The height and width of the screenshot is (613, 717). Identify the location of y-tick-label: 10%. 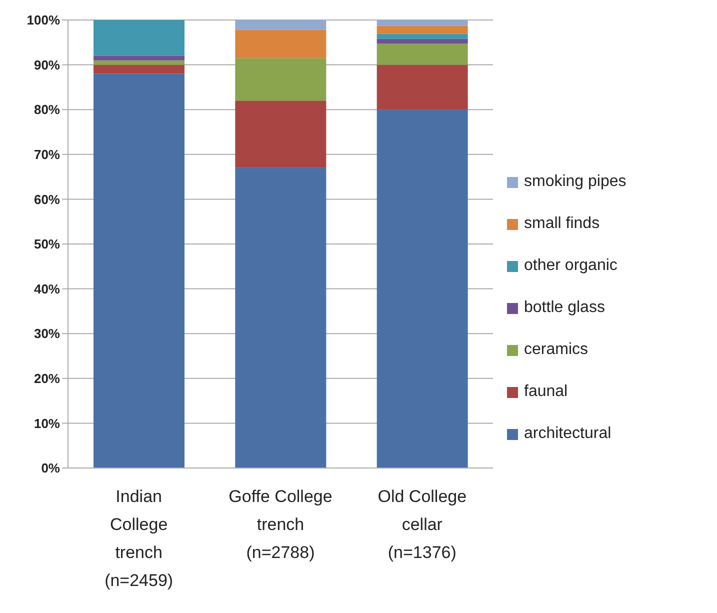
(47, 423).